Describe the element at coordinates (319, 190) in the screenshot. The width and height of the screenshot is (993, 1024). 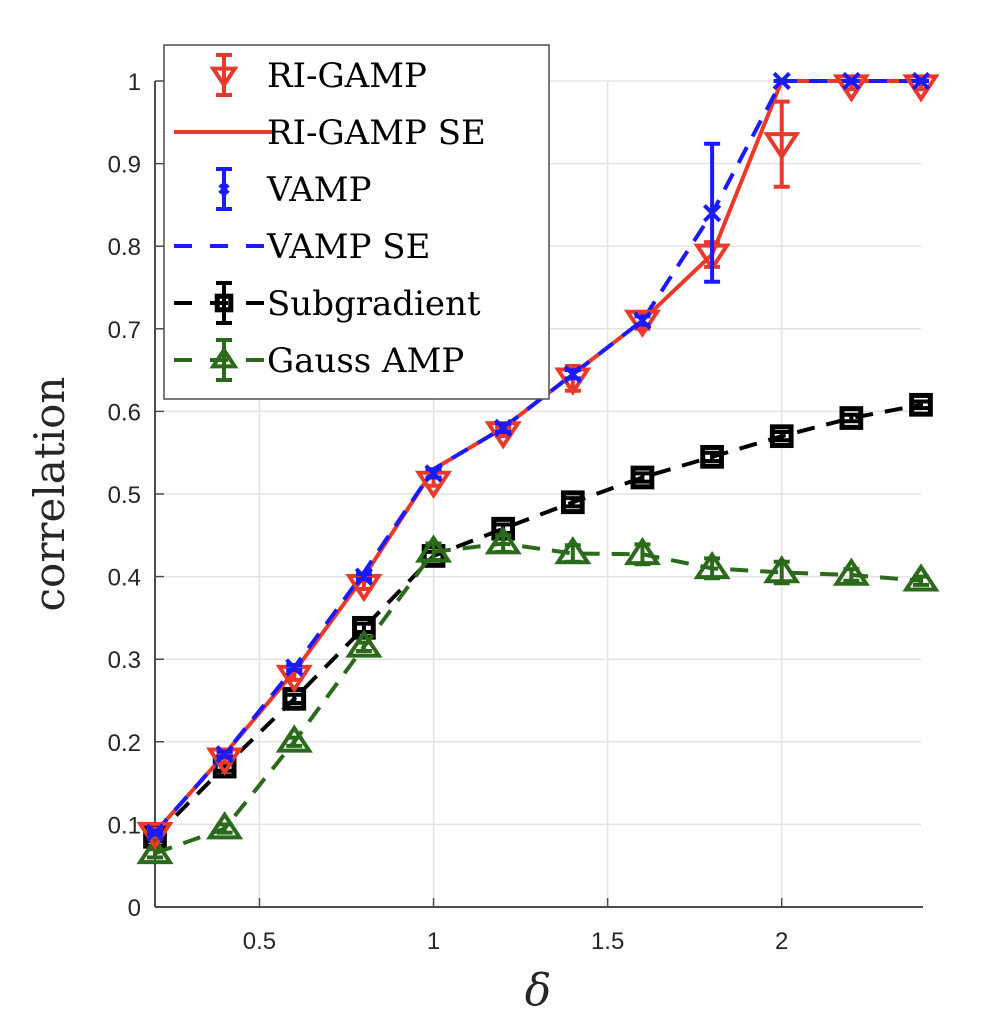
I see `legend-label: VAMP` at that location.